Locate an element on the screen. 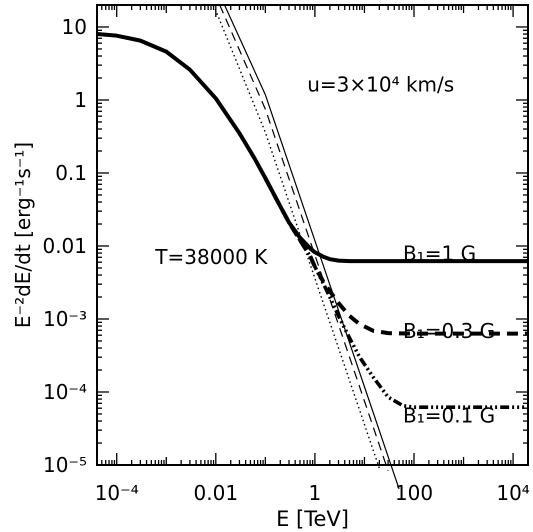 The width and height of the screenshot is (533, 532). y-tick-label: 10⁻⁵ is located at coordinates (65, 465).